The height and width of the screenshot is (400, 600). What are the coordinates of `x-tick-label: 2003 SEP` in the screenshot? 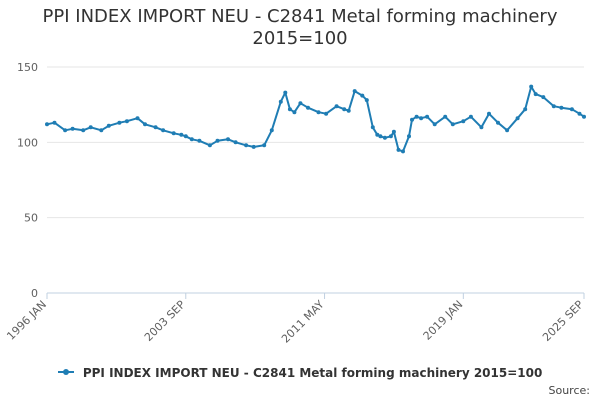 It's located at (165, 321).